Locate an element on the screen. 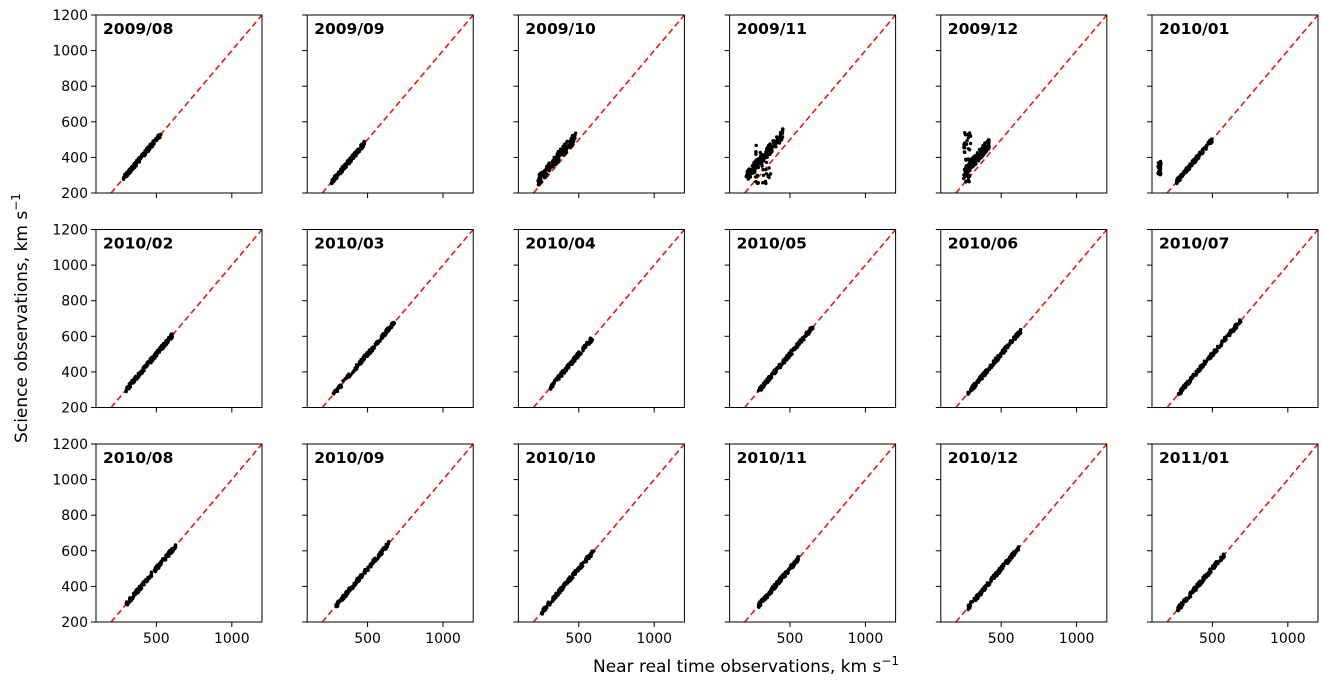 This screenshot has width=1322, height=680. subplot: 500 1000 2010/10 is located at coordinates (599, 545).